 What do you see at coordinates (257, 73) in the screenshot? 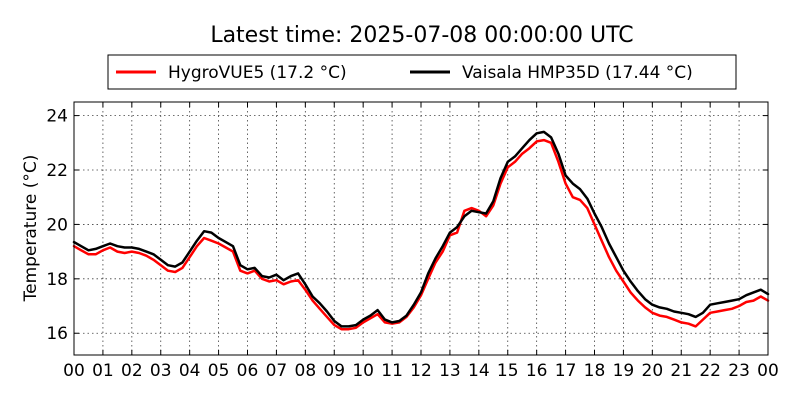
I see `legend-label-hygrovue5: HygroVUE5 (17.2 °C)` at bounding box center [257, 73].